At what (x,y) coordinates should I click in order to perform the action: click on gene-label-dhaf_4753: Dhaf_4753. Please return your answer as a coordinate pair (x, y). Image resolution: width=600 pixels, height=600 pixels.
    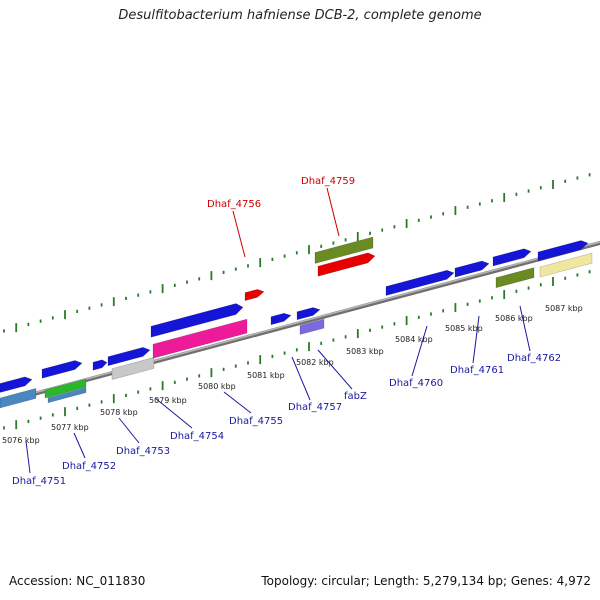
    Looking at the image, I should click on (143, 451).